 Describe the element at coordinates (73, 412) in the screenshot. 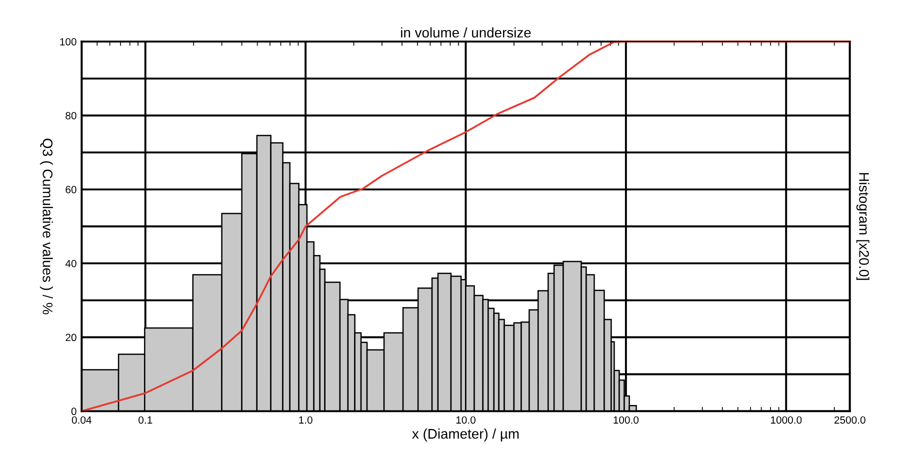

I see `y-tick-label: 0` at that location.